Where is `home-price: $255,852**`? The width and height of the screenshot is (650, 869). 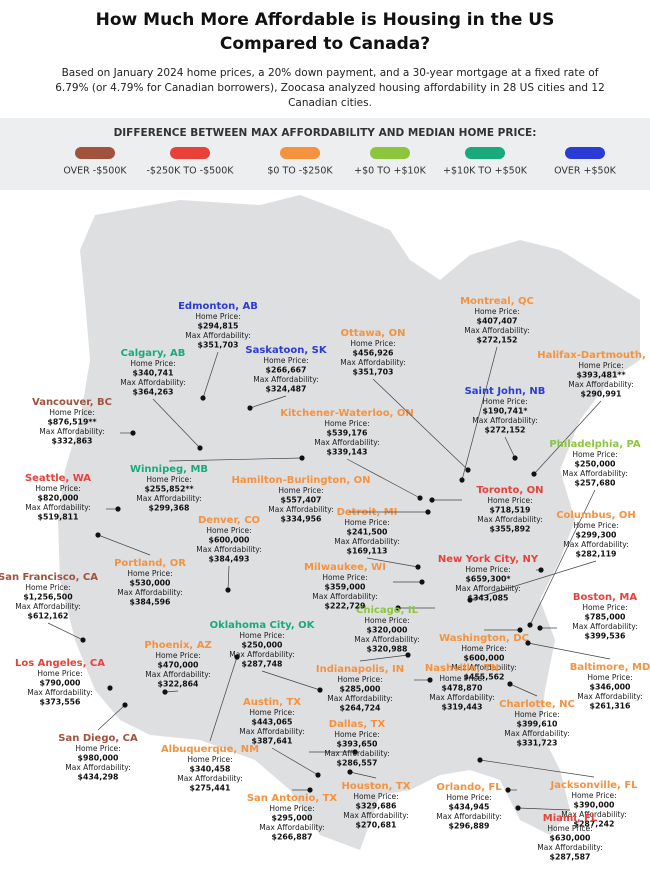 home-price: $255,852** is located at coordinates (168, 489).